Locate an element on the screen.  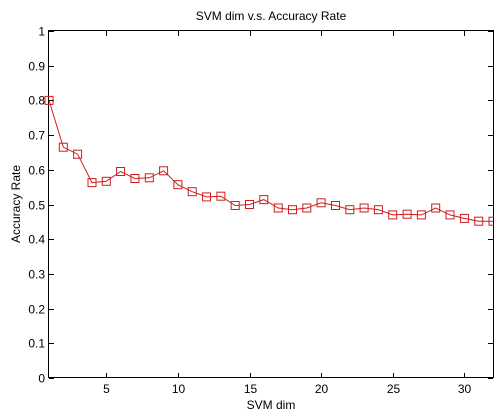
y-tick-label: 0.4 is located at coordinates (36, 240).